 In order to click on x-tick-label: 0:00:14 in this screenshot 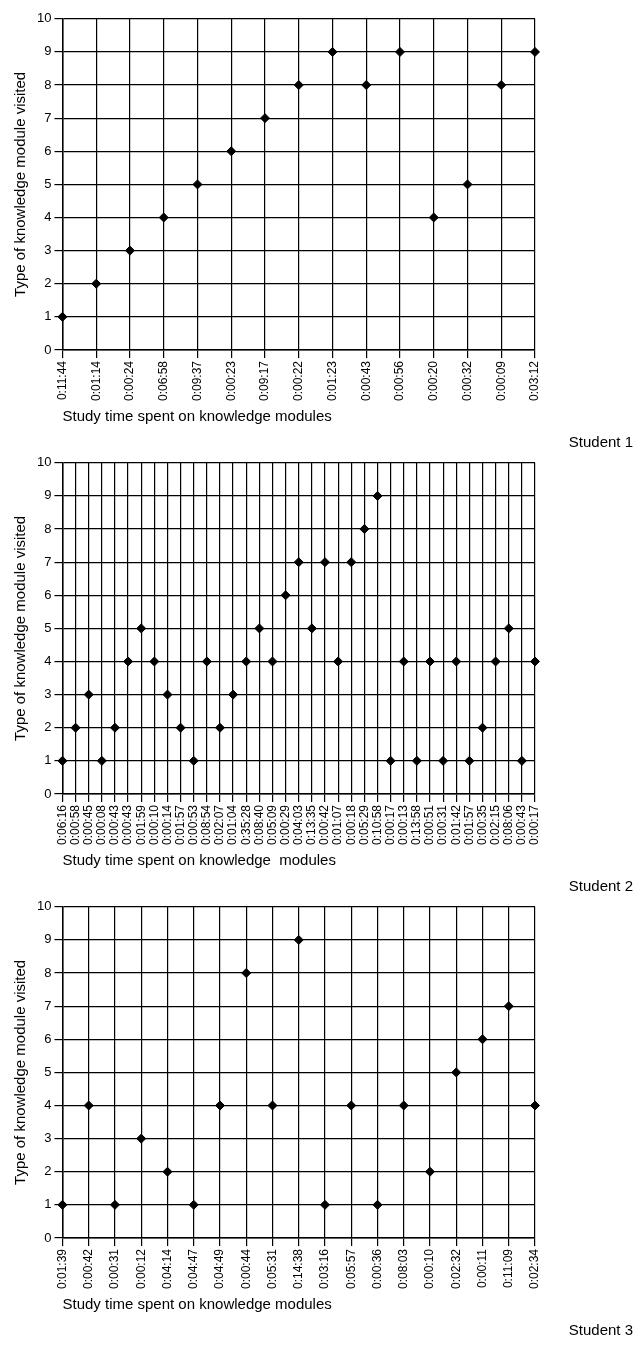, I will do `click(166, 825)`.